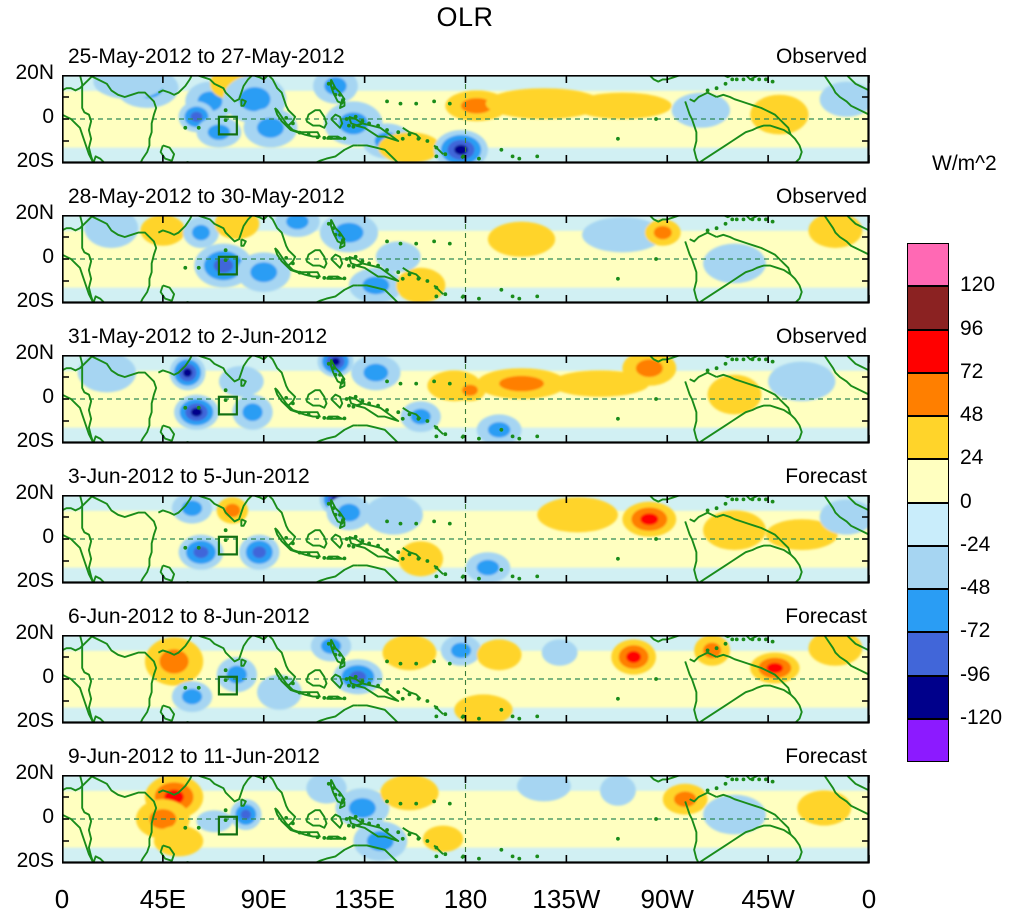  What do you see at coordinates (964, 163) in the screenshot?
I see `colorbar-unit-label: W/m^2` at bounding box center [964, 163].